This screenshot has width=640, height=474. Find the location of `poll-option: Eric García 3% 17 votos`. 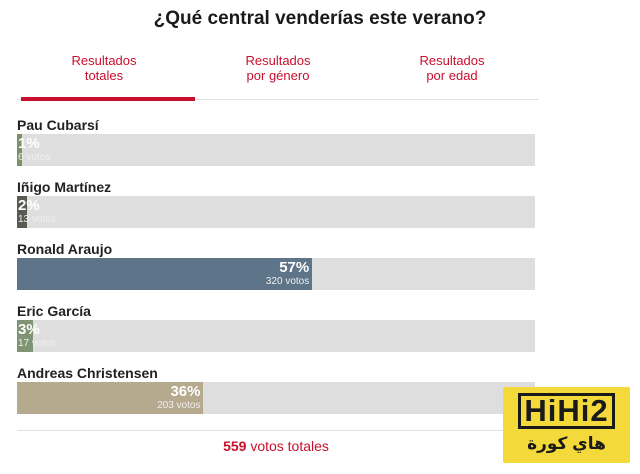

poll-option: Eric García 3% 17 votos is located at coordinates (276, 327).